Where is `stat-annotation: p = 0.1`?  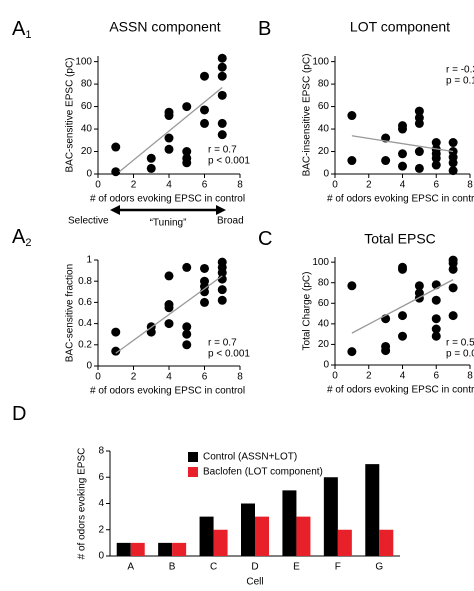 stat-annotation: p = 0.1 is located at coordinates (460, 81).